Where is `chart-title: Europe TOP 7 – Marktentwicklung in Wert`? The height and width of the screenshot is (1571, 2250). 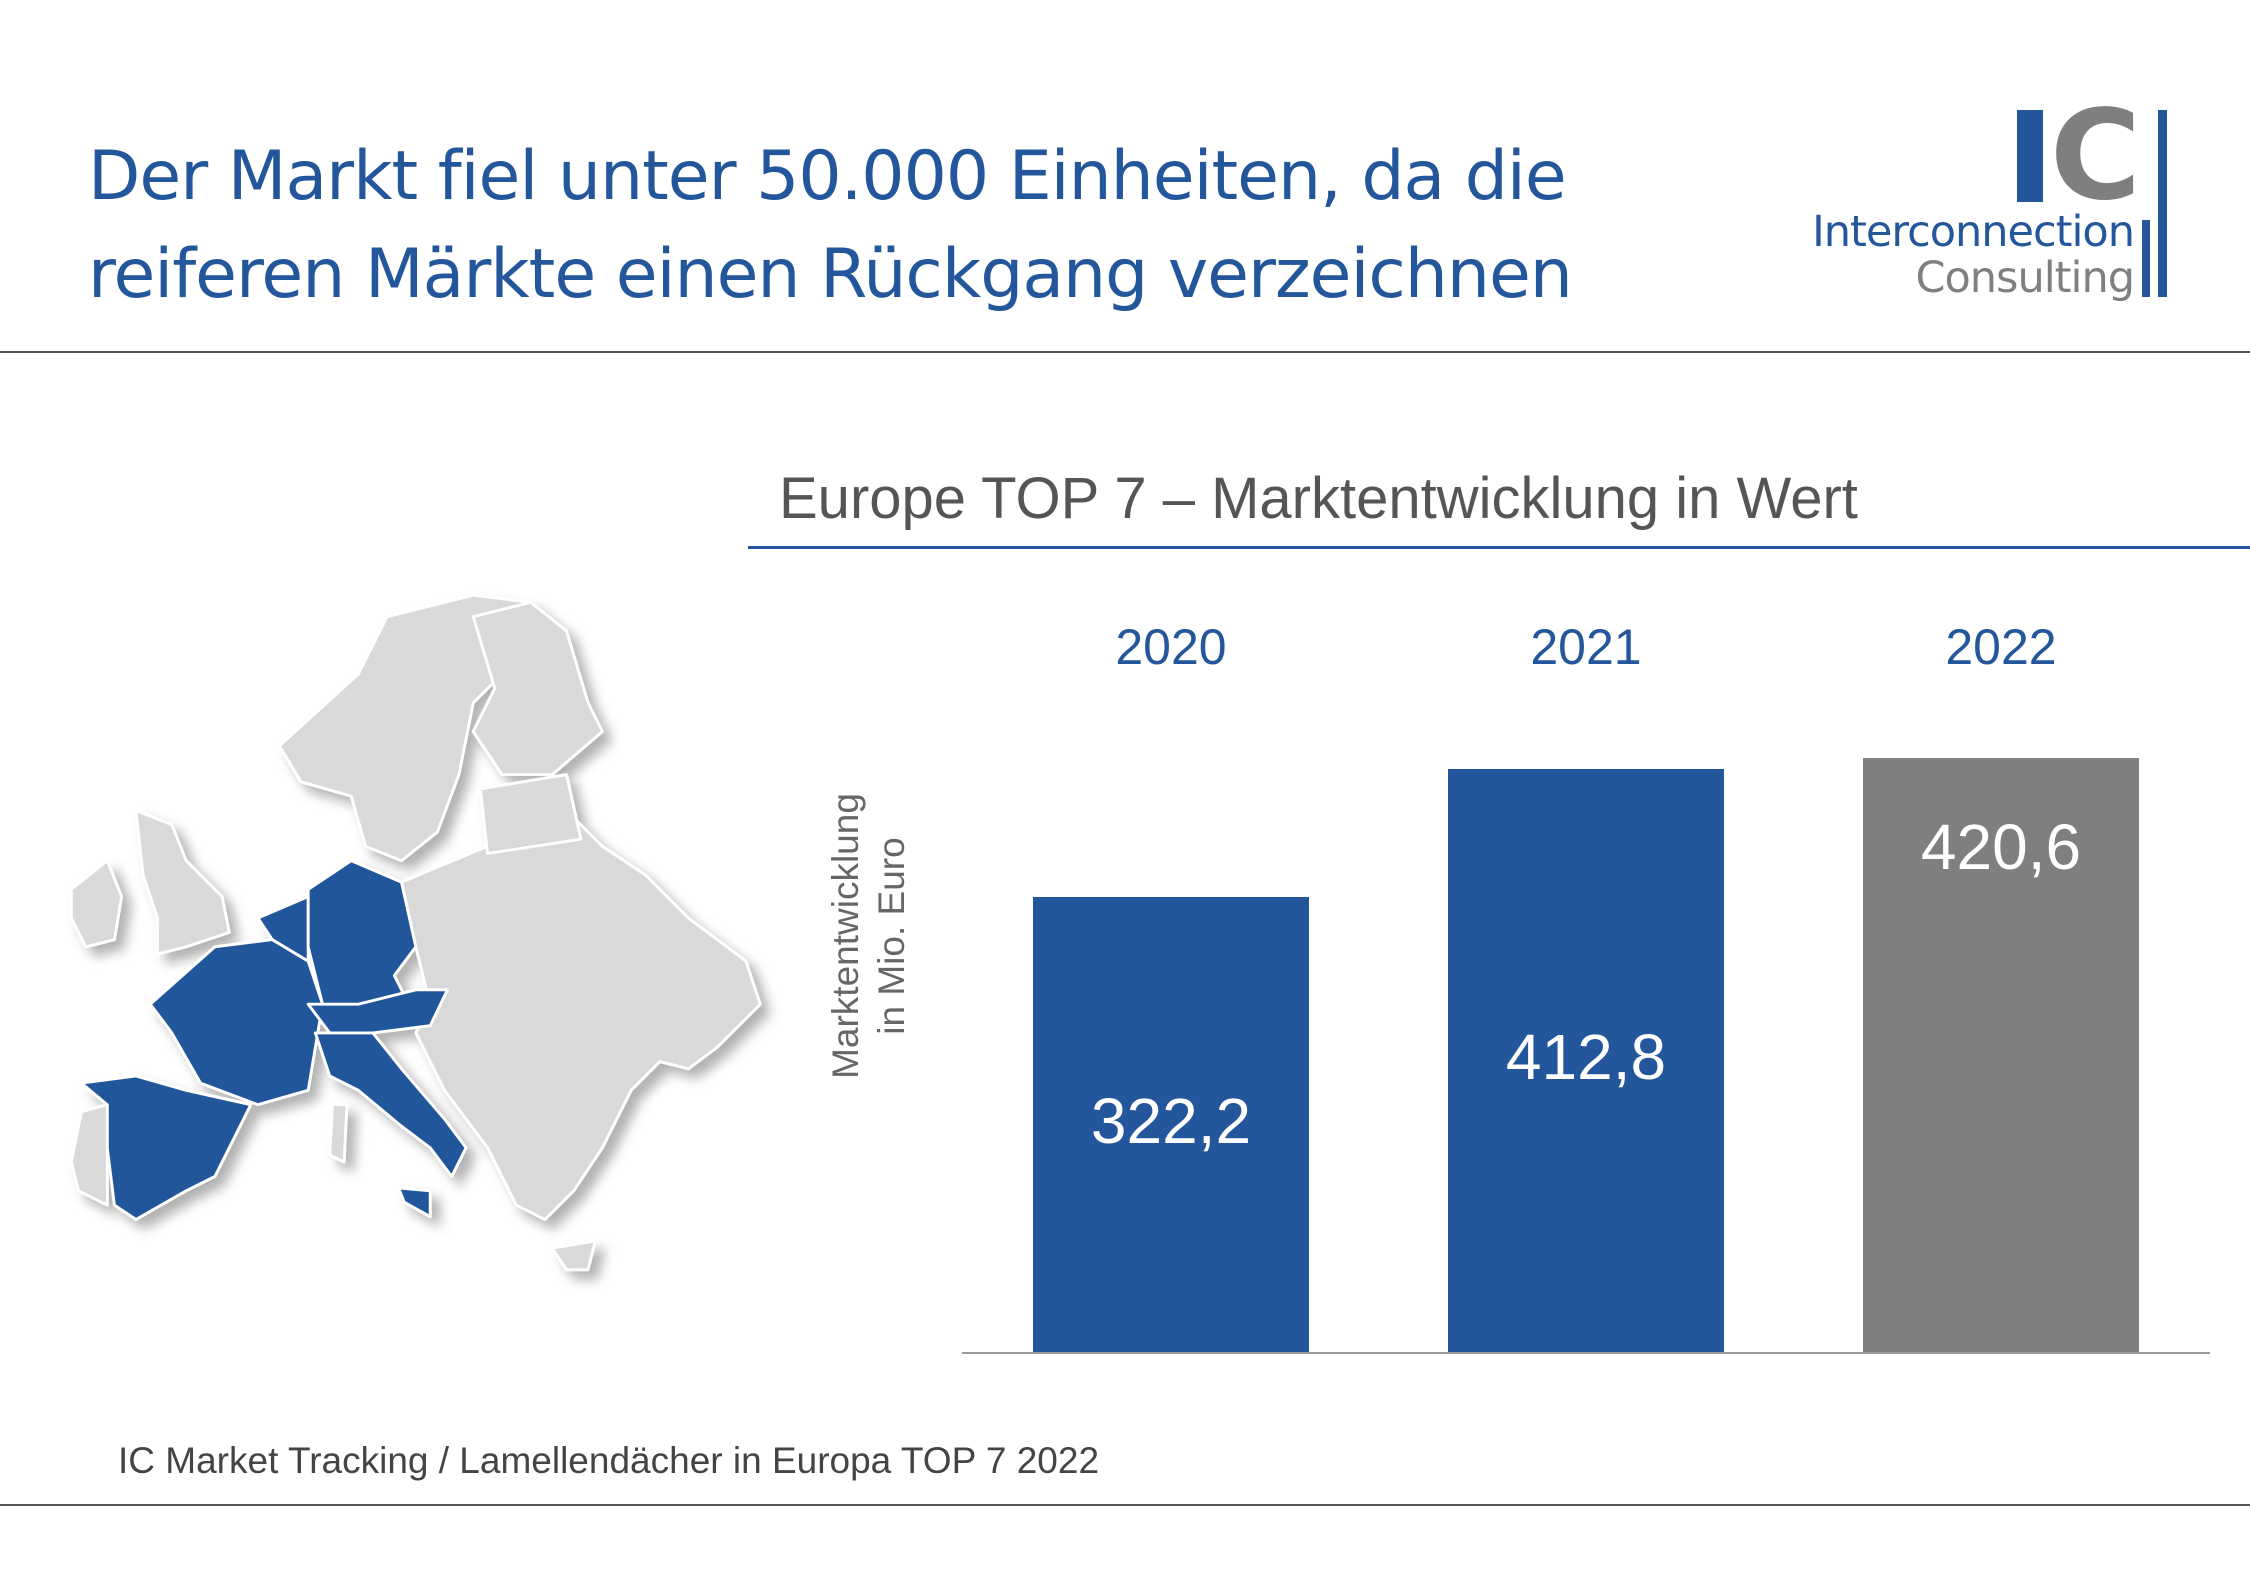 chart-title: Europe TOP 7 – Marktentwicklung in Wert is located at coordinates (1318, 498).